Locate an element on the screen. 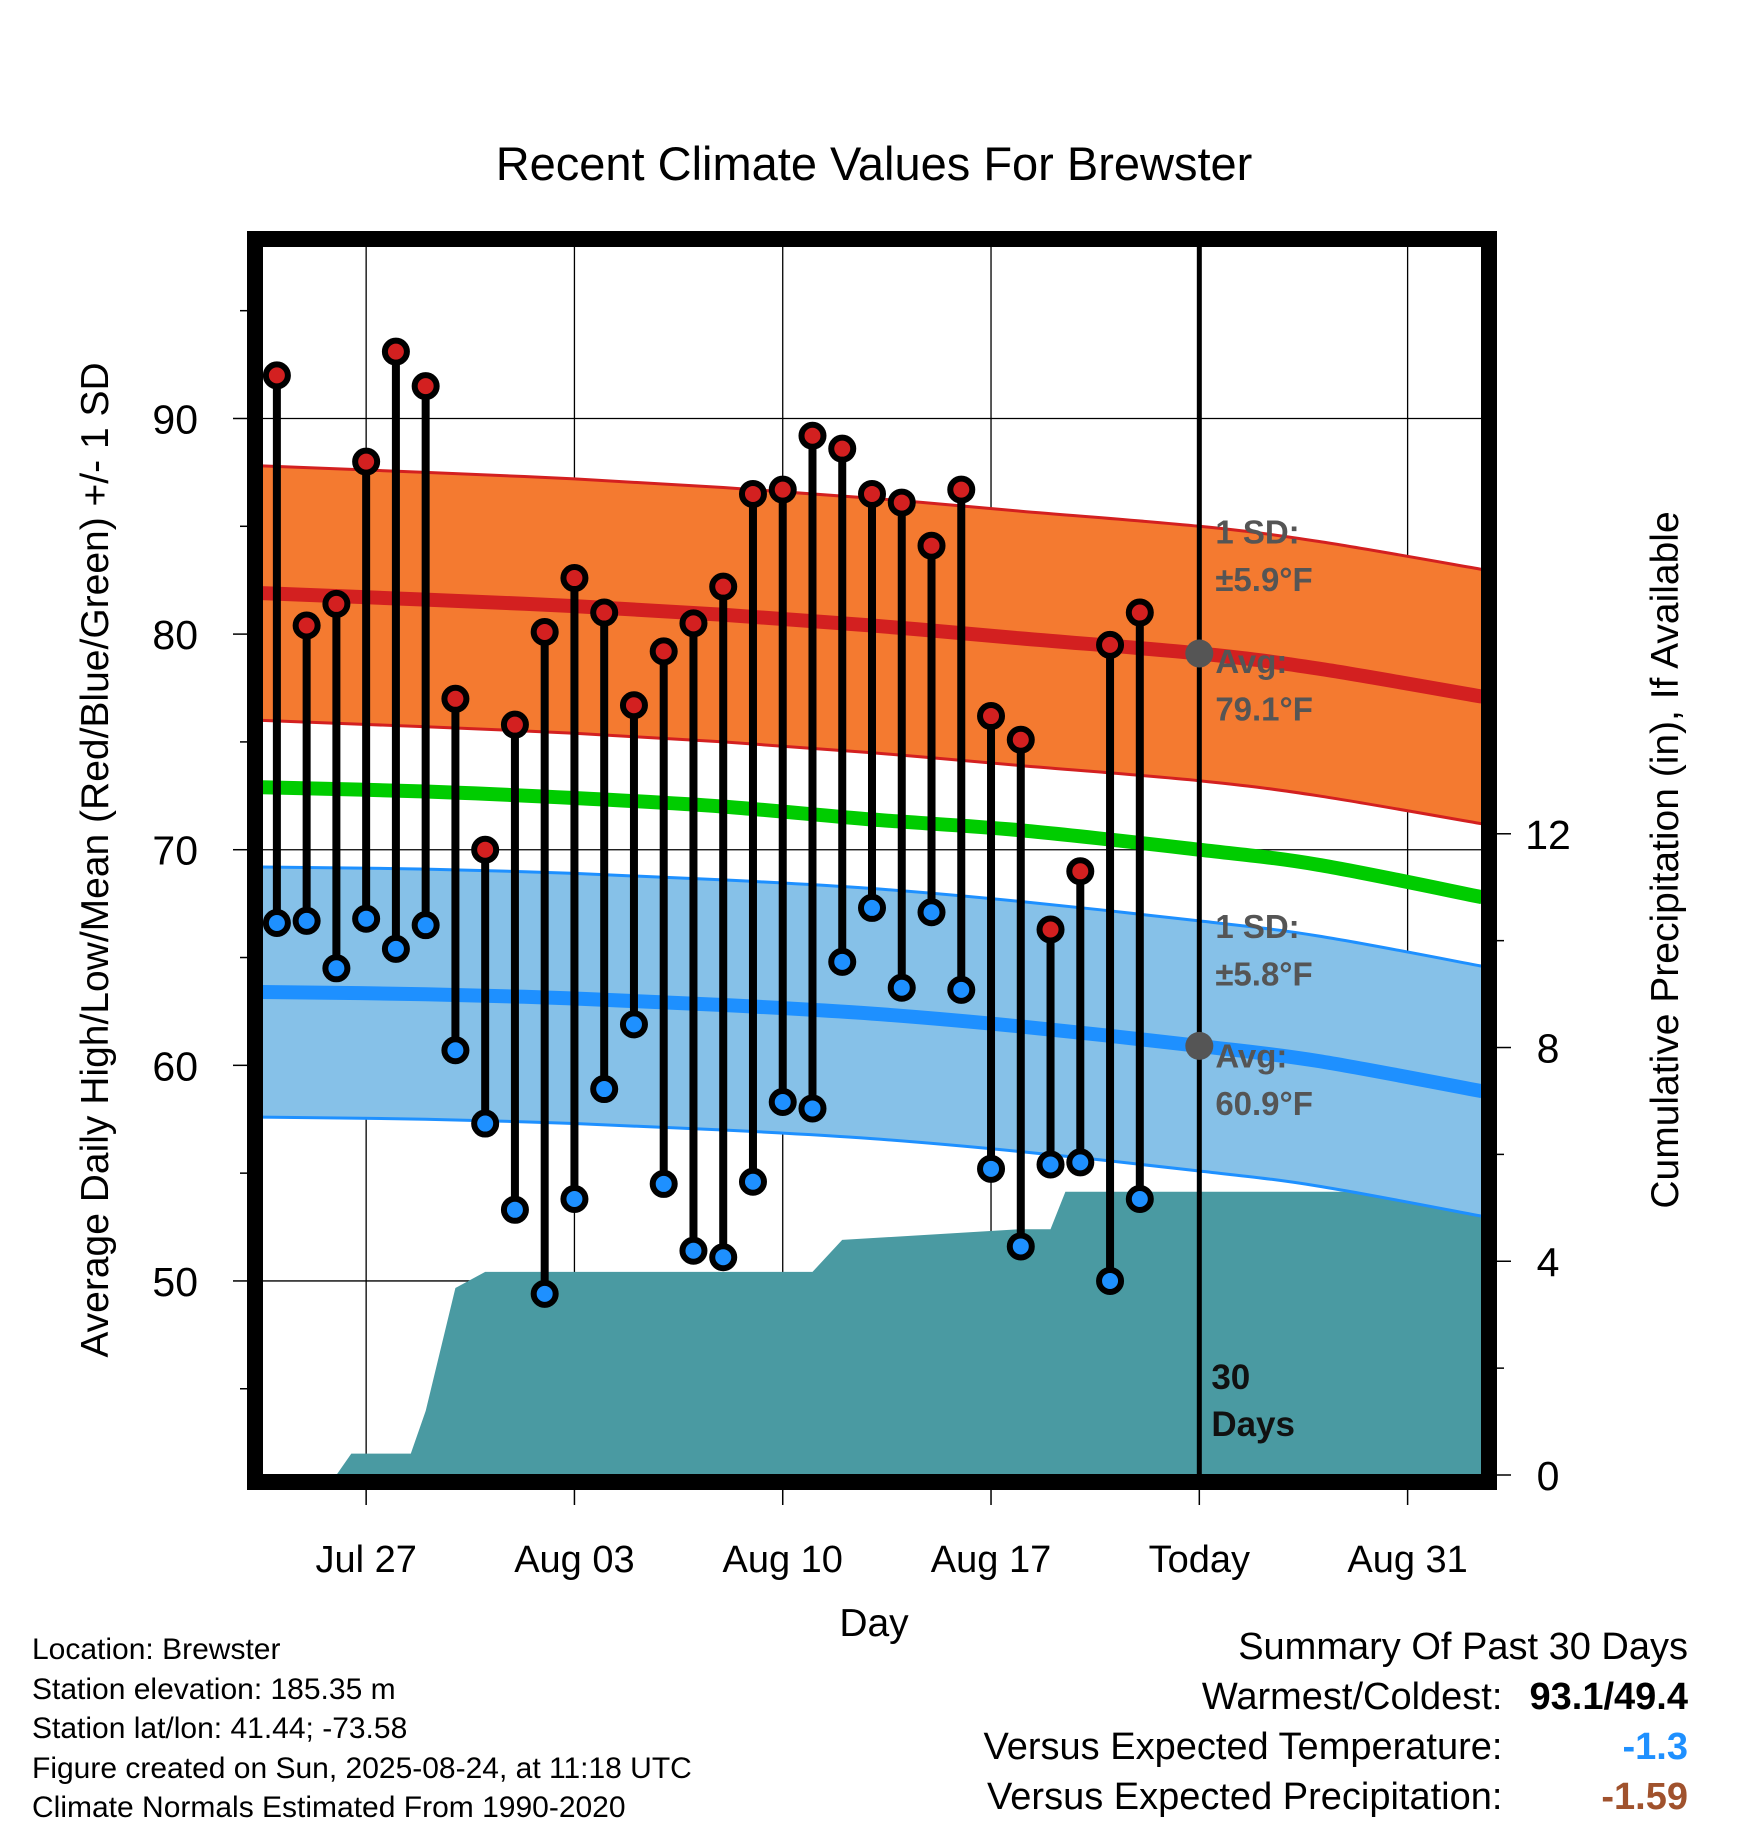 This screenshot has height=1828, width=1748. low-sd-value: ±5.8°F is located at coordinates (1263, 974).